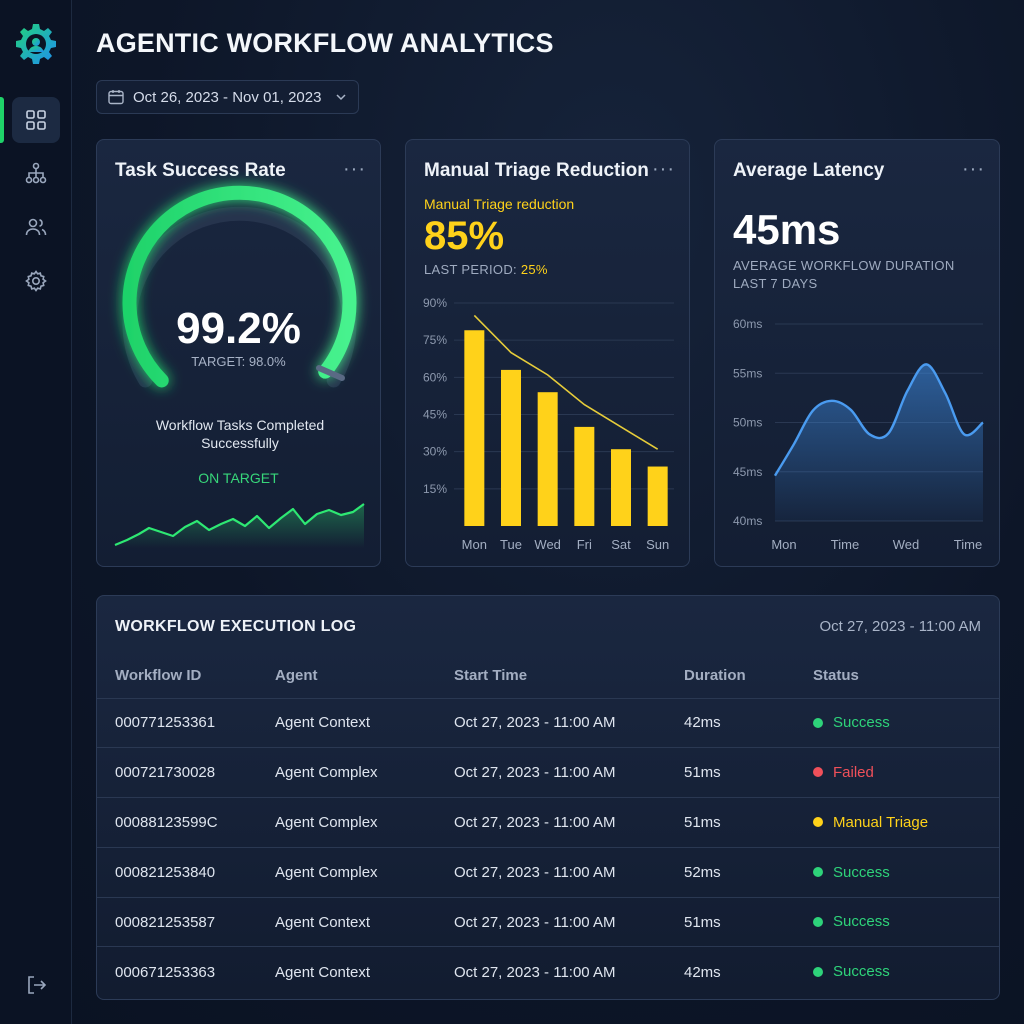 The height and width of the screenshot is (1024, 1024). What do you see at coordinates (843, 772) in the screenshot?
I see `status-badge: Failed` at bounding box center [843, 772].